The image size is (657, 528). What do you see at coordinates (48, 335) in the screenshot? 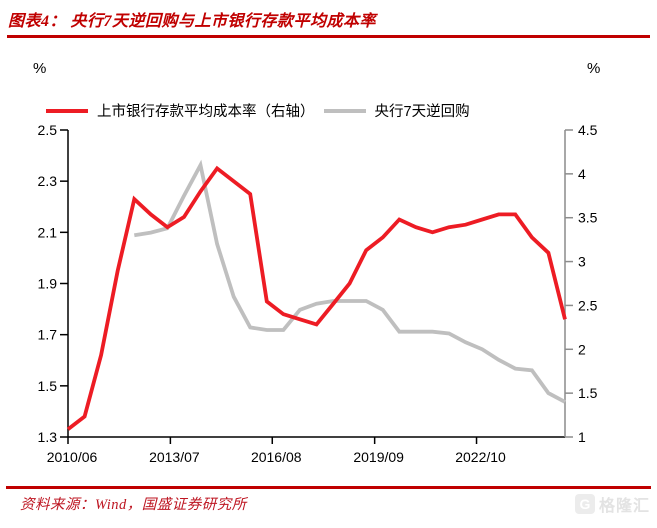
I see `left-axis-tick-label: 1.7` at bounding box center [48, 335].